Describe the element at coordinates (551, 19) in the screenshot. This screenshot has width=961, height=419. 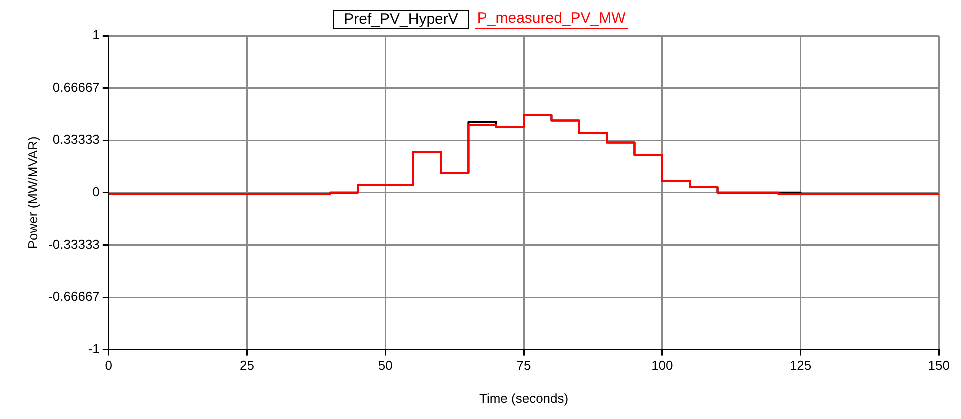
I see `text: P_measured_PV_MW` at that location.